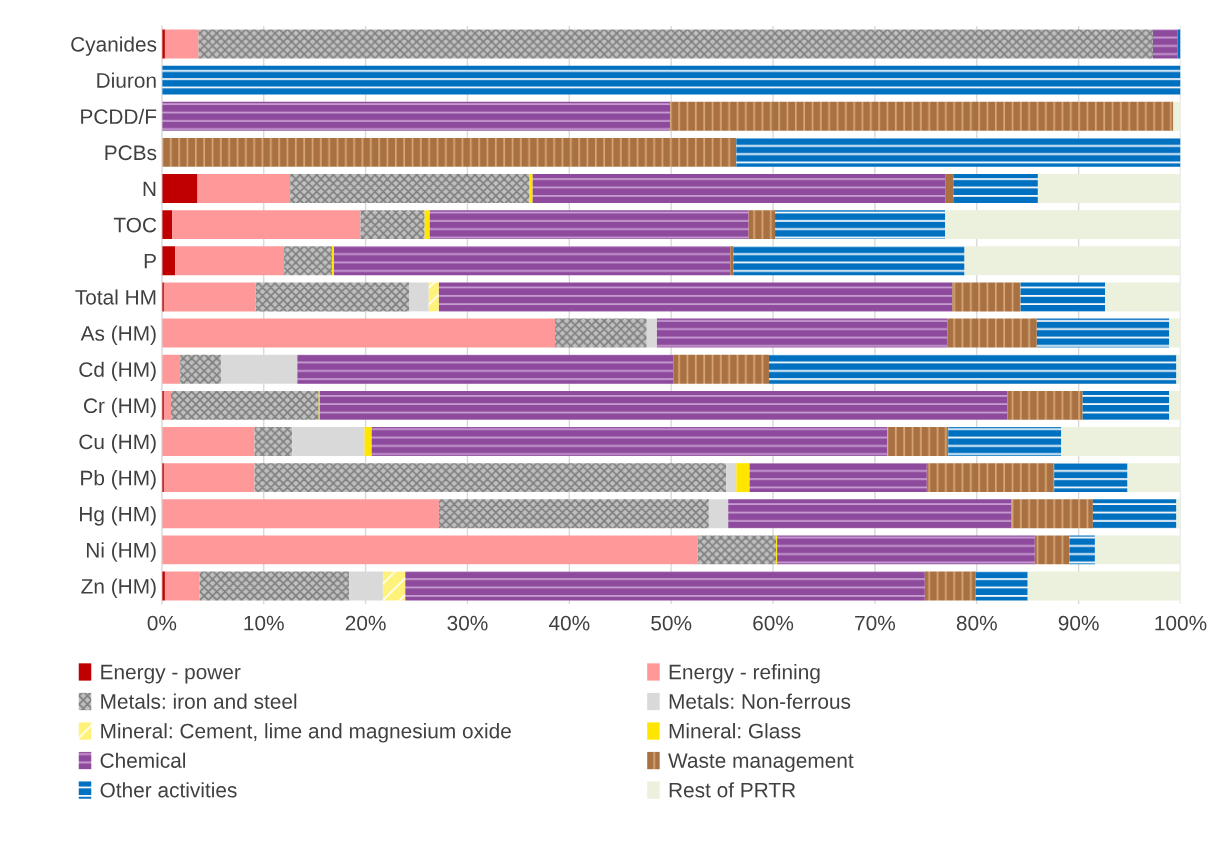 This screenshot has height=863, width=1217. What do you see at coordinates (569, 623) in the screenshot?
I see `x-tick-label: 40%` at bounding box center [569, 623].